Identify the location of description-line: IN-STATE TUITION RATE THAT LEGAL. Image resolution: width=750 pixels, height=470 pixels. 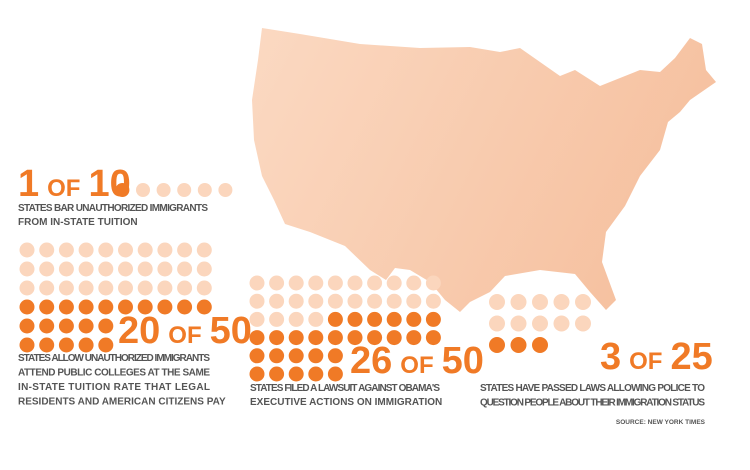
(114, 387).